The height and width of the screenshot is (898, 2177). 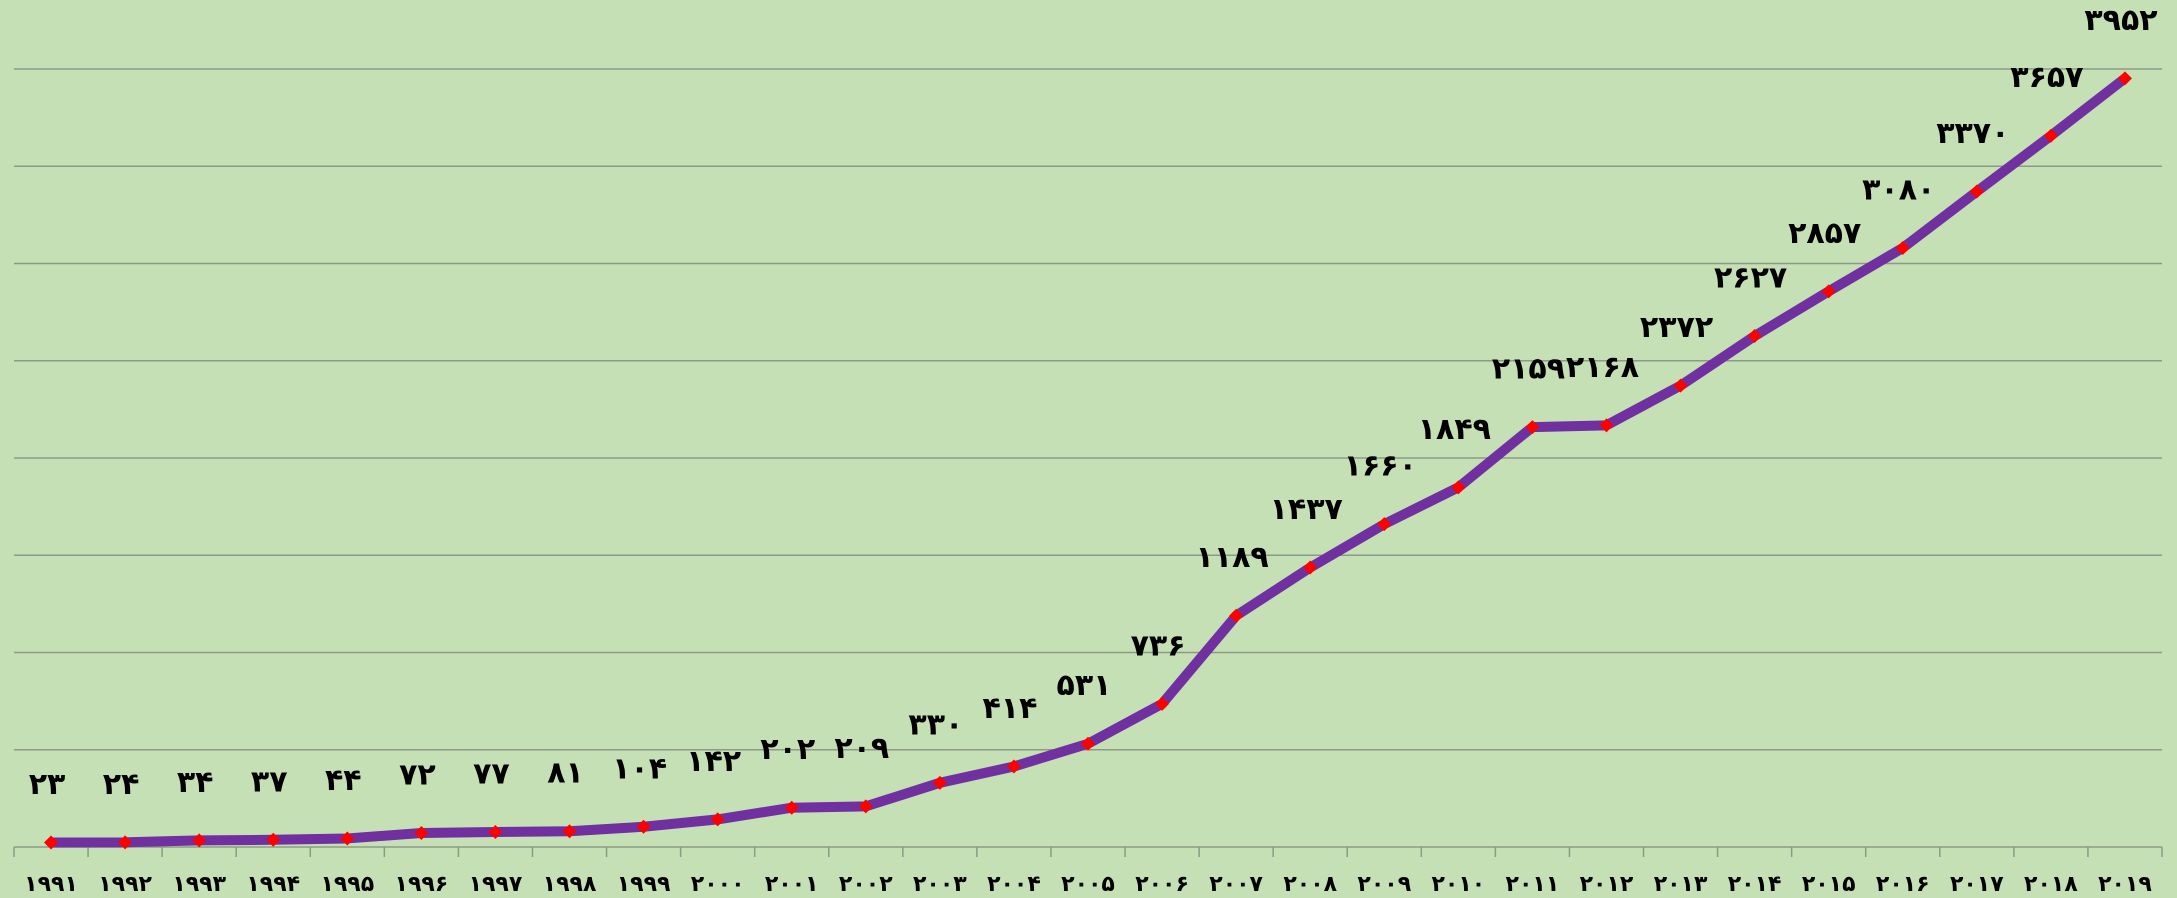 I want to click on value-label: ۳۷, so click(x=269, y=781).